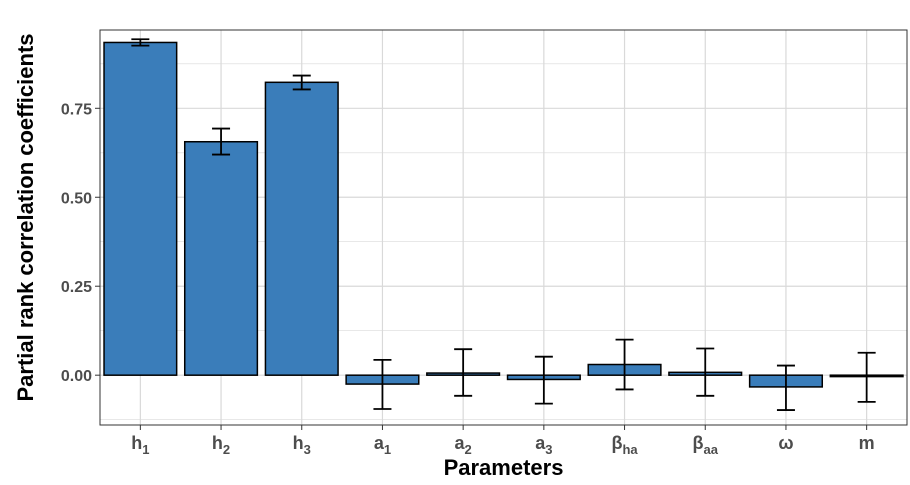 The image size is (910, 485). Describe the element at coordinates (543, 445) in the screenshot. I see `x-tick-label: a3` at that location.